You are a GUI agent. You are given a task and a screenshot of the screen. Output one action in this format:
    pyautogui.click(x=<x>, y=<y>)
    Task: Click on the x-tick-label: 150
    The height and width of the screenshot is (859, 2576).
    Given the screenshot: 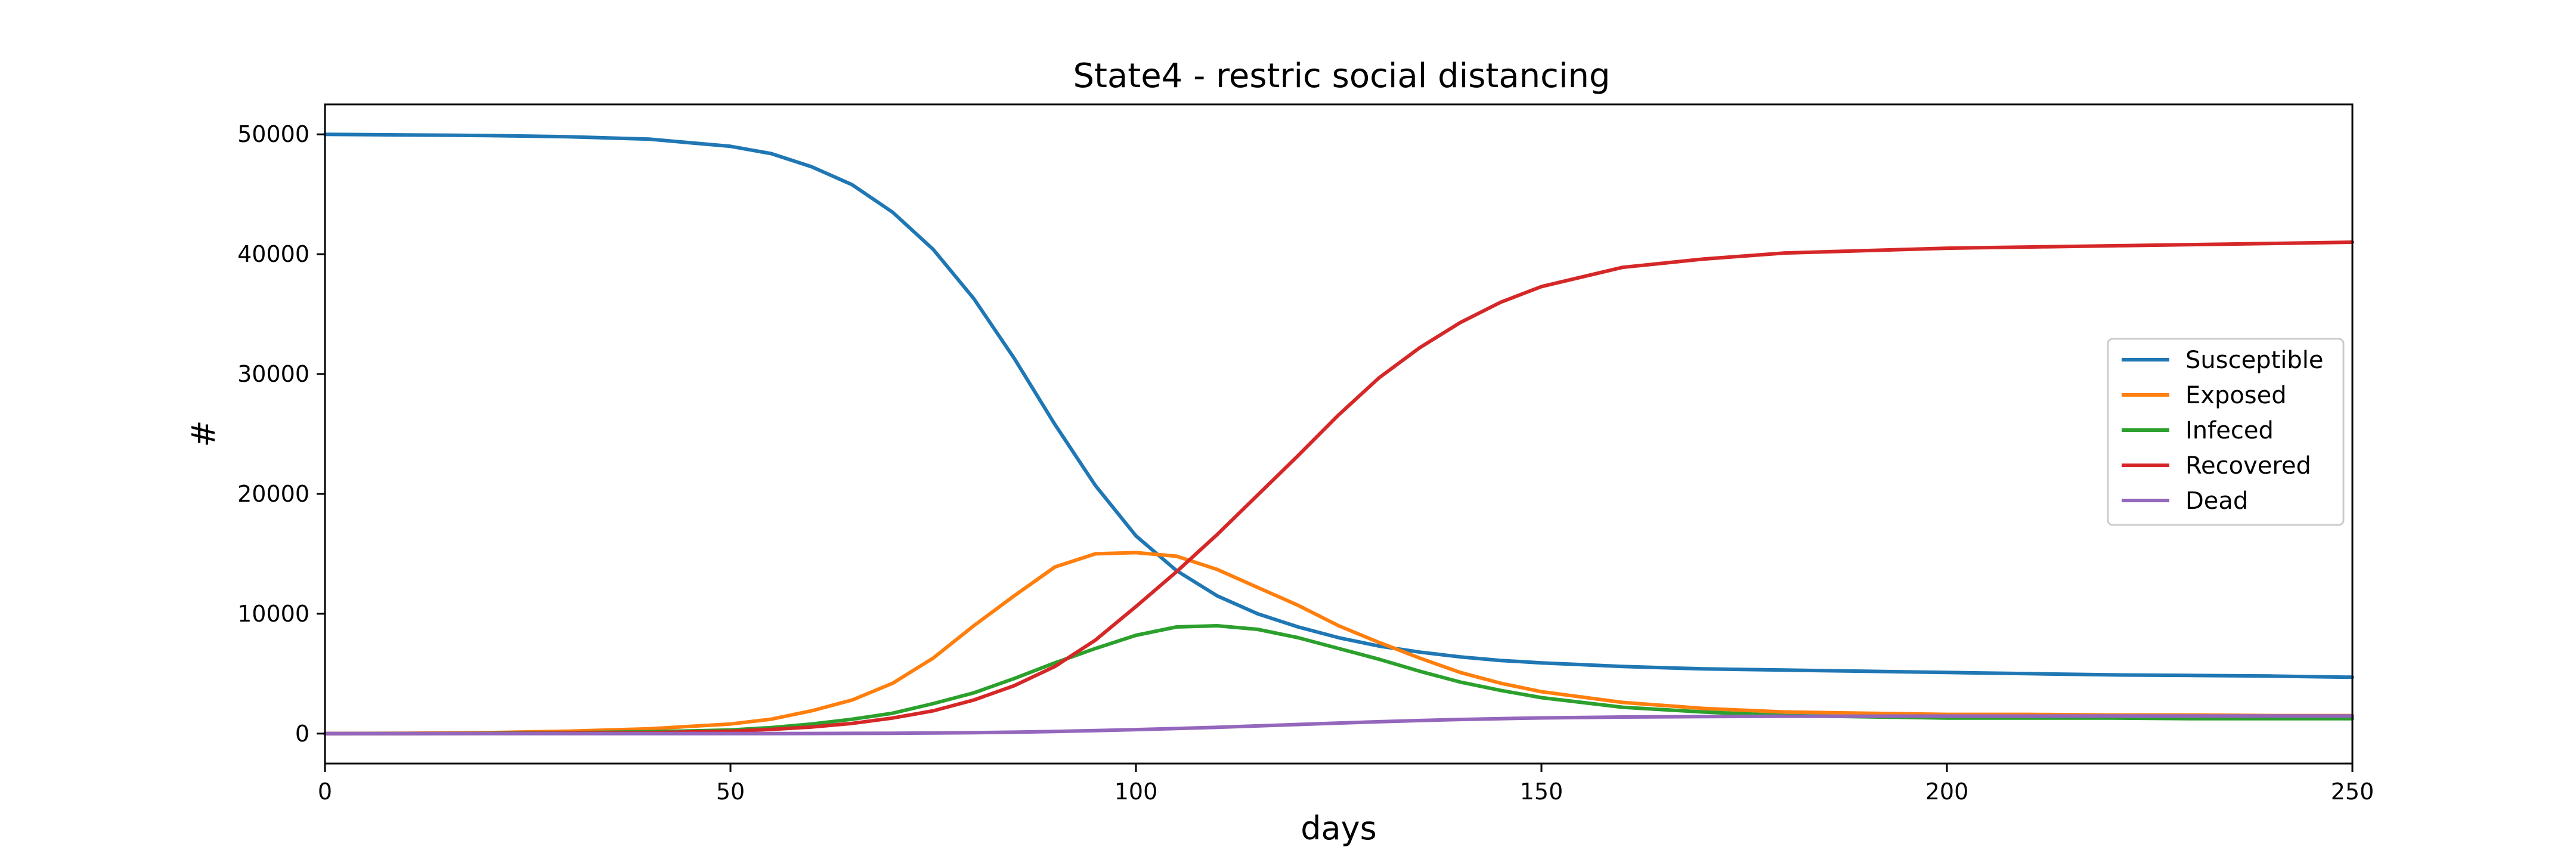 What is the action you would take?
    pyautogui.click(x=1542, y=791)
    